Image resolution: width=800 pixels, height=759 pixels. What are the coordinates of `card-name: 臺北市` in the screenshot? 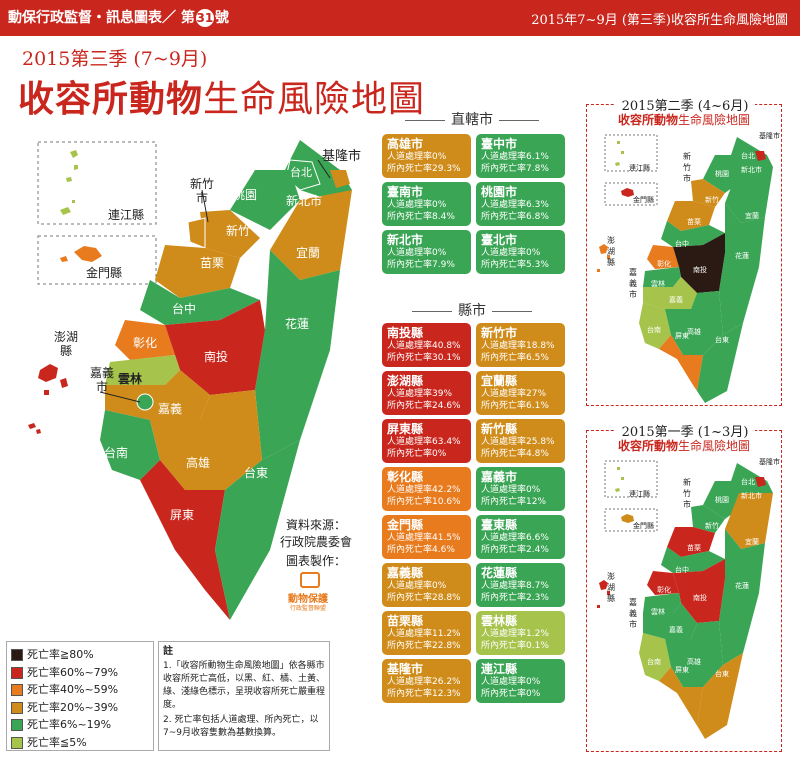 It's located at (499, 240).